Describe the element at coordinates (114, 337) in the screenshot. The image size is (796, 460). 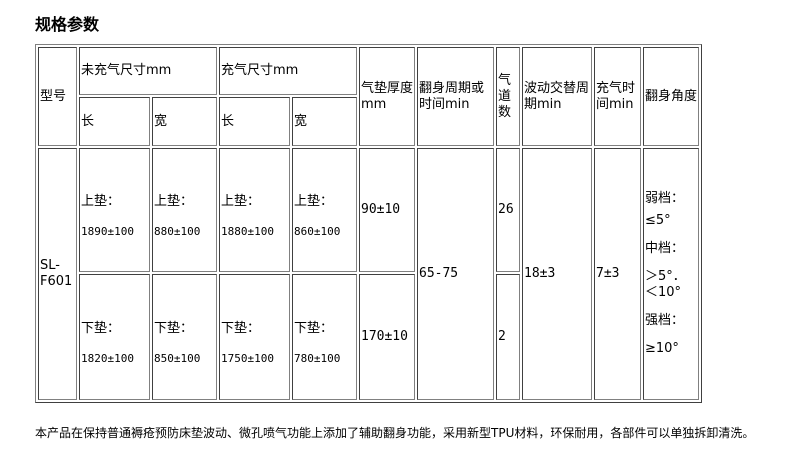
I see `lower-uninflated-length: 下垫： 1820±100` at that location.